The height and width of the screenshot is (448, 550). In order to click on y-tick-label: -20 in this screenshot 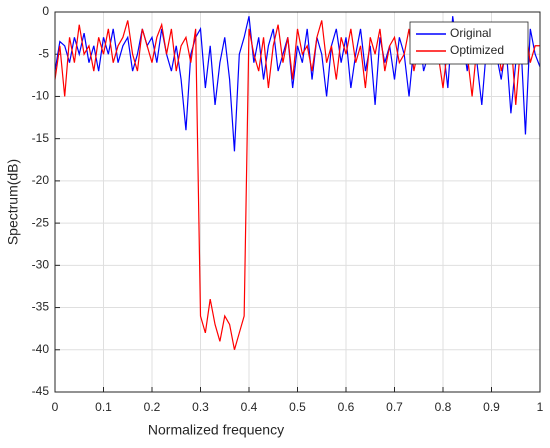, I will do `click(41, 180)`.